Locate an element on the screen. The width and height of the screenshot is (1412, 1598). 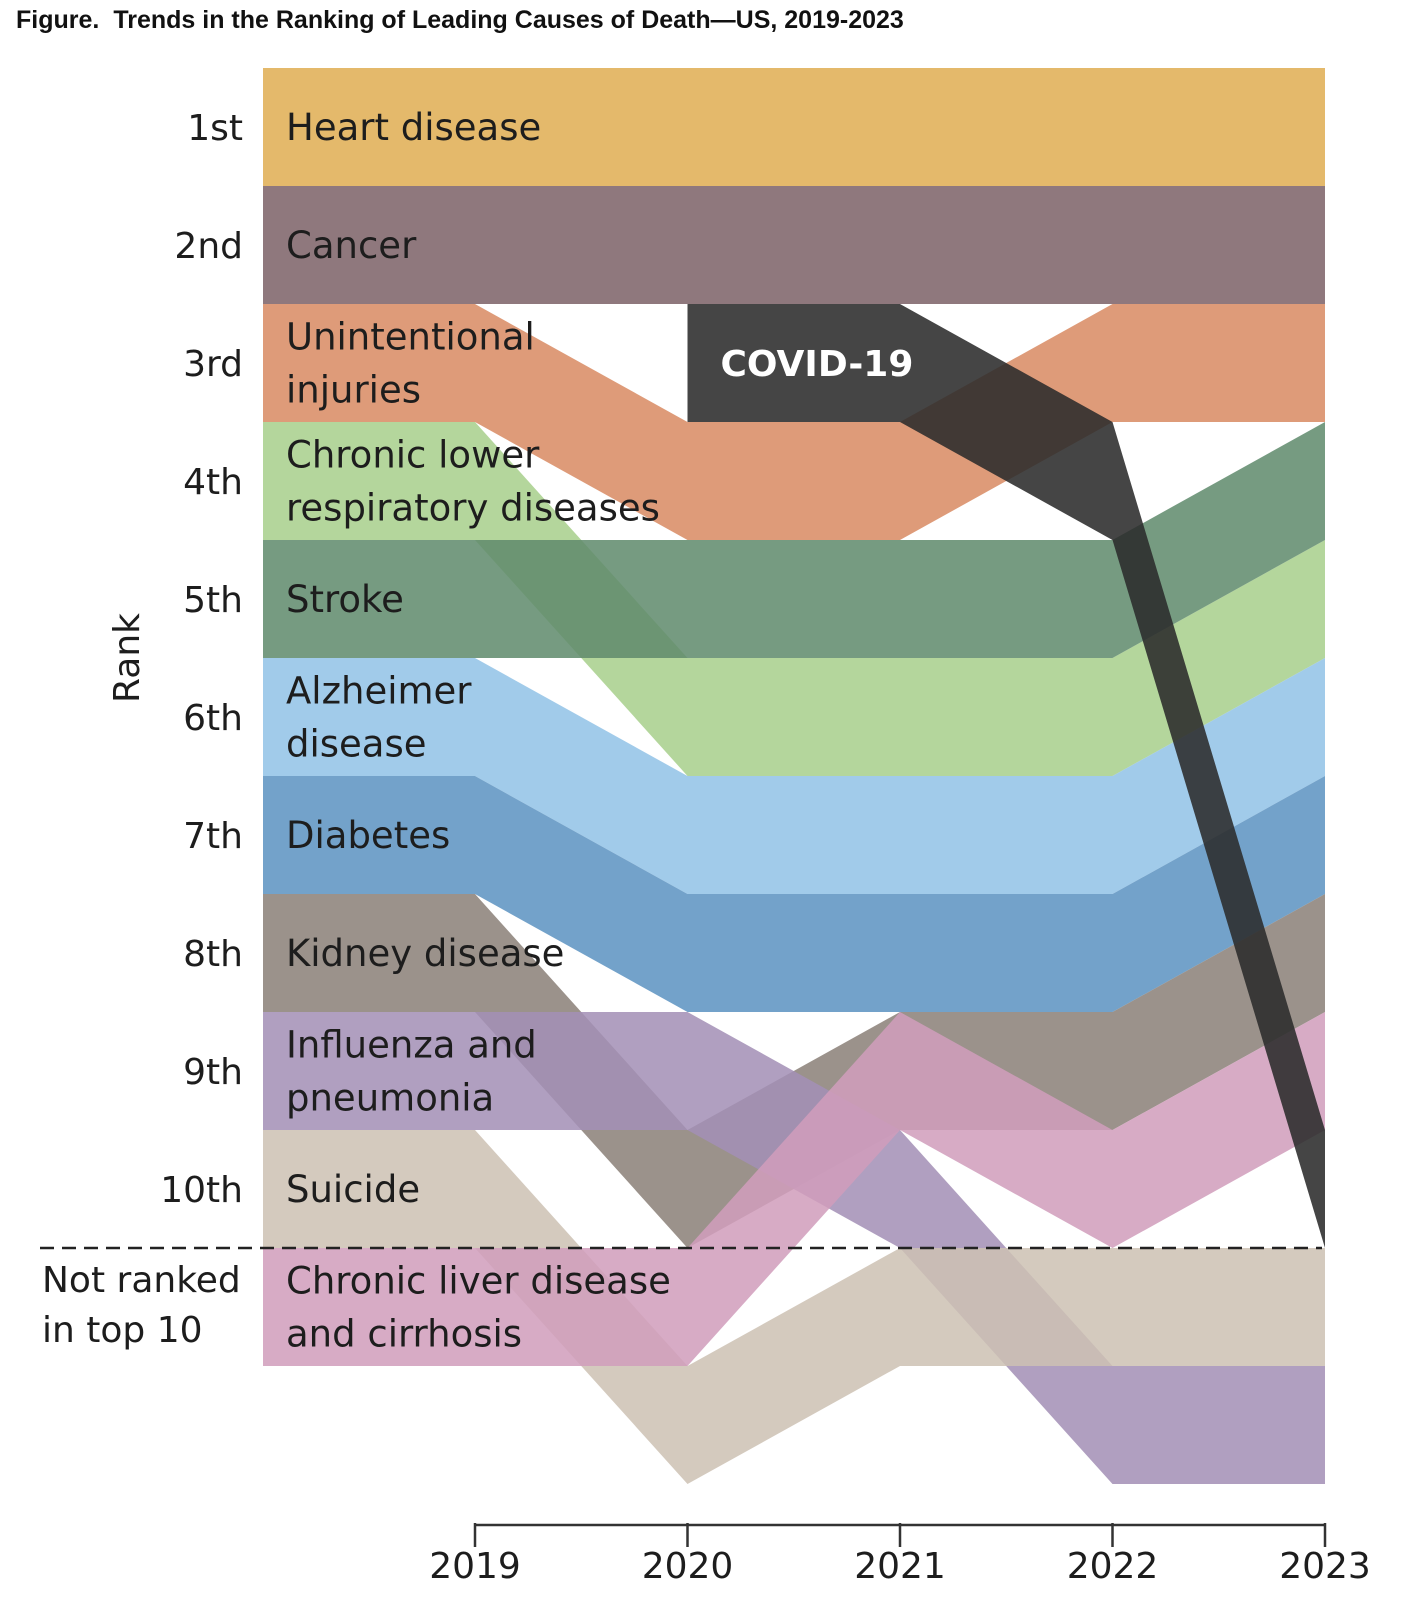
band-label-influenza-and-pneumonia-line-2: pneumonia is located at coordinates (390, 1098).